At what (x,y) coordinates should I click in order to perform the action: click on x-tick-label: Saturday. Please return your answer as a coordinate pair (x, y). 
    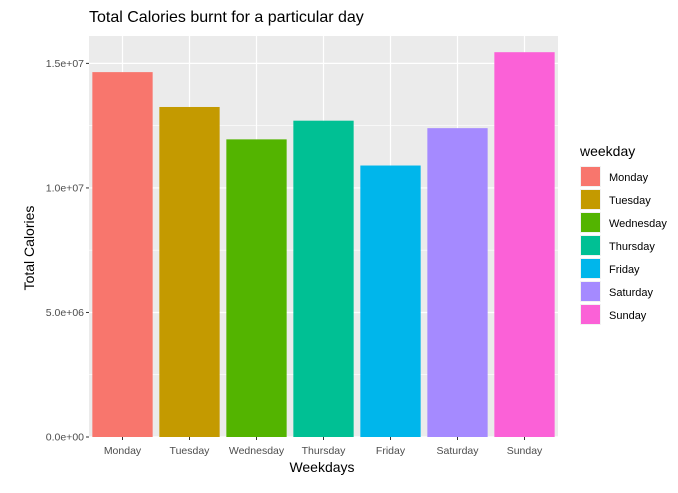
    Looking at the image, I should click on (457, 451).